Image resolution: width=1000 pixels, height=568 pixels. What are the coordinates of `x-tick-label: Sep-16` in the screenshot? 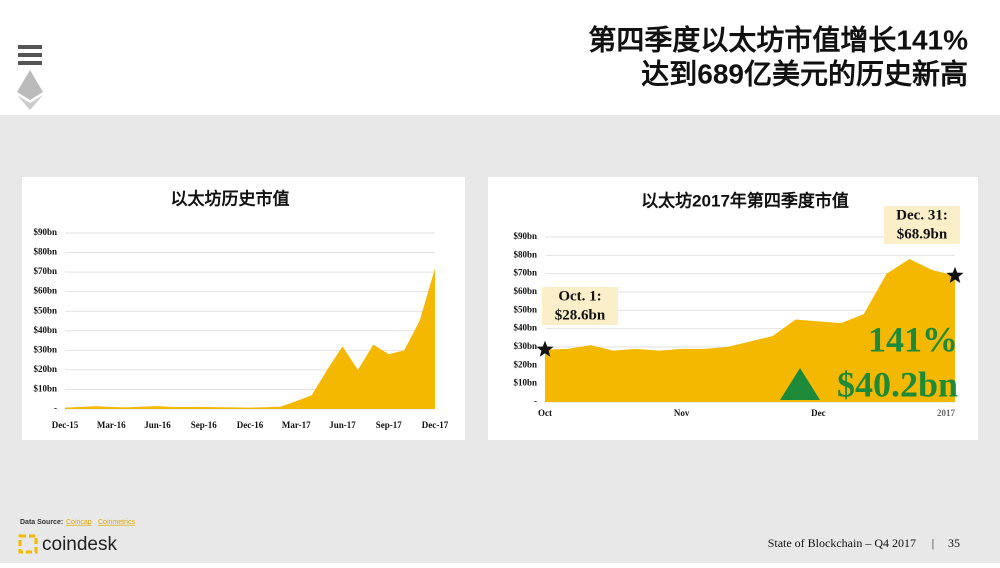 It's located at (204, 425).